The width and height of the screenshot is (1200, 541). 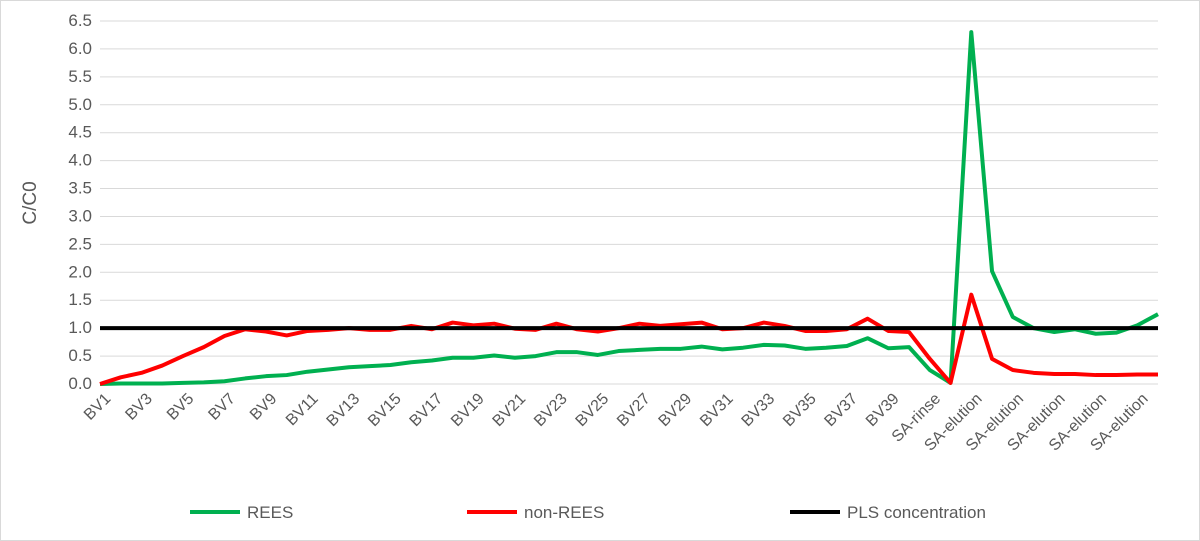 I want to click on legend-label: REES, so click(x=270, y=512).